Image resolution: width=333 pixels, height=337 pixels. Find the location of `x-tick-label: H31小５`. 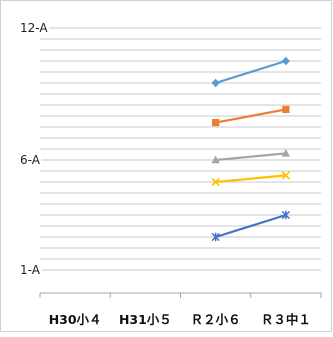

x-tick-label: H31小５ is located at coordinates (145, 319).